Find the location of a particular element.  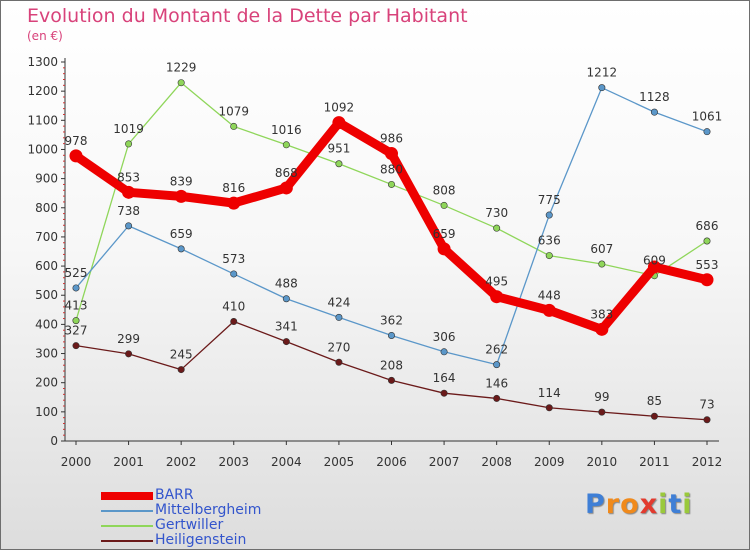

data-label-barr: 659 is located at coordinates (444, 234).